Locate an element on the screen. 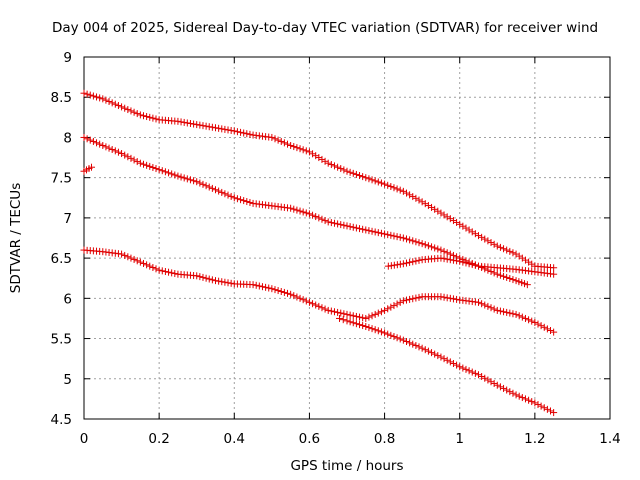  x-tick-label: 1 is located at coordinates (459, 439).